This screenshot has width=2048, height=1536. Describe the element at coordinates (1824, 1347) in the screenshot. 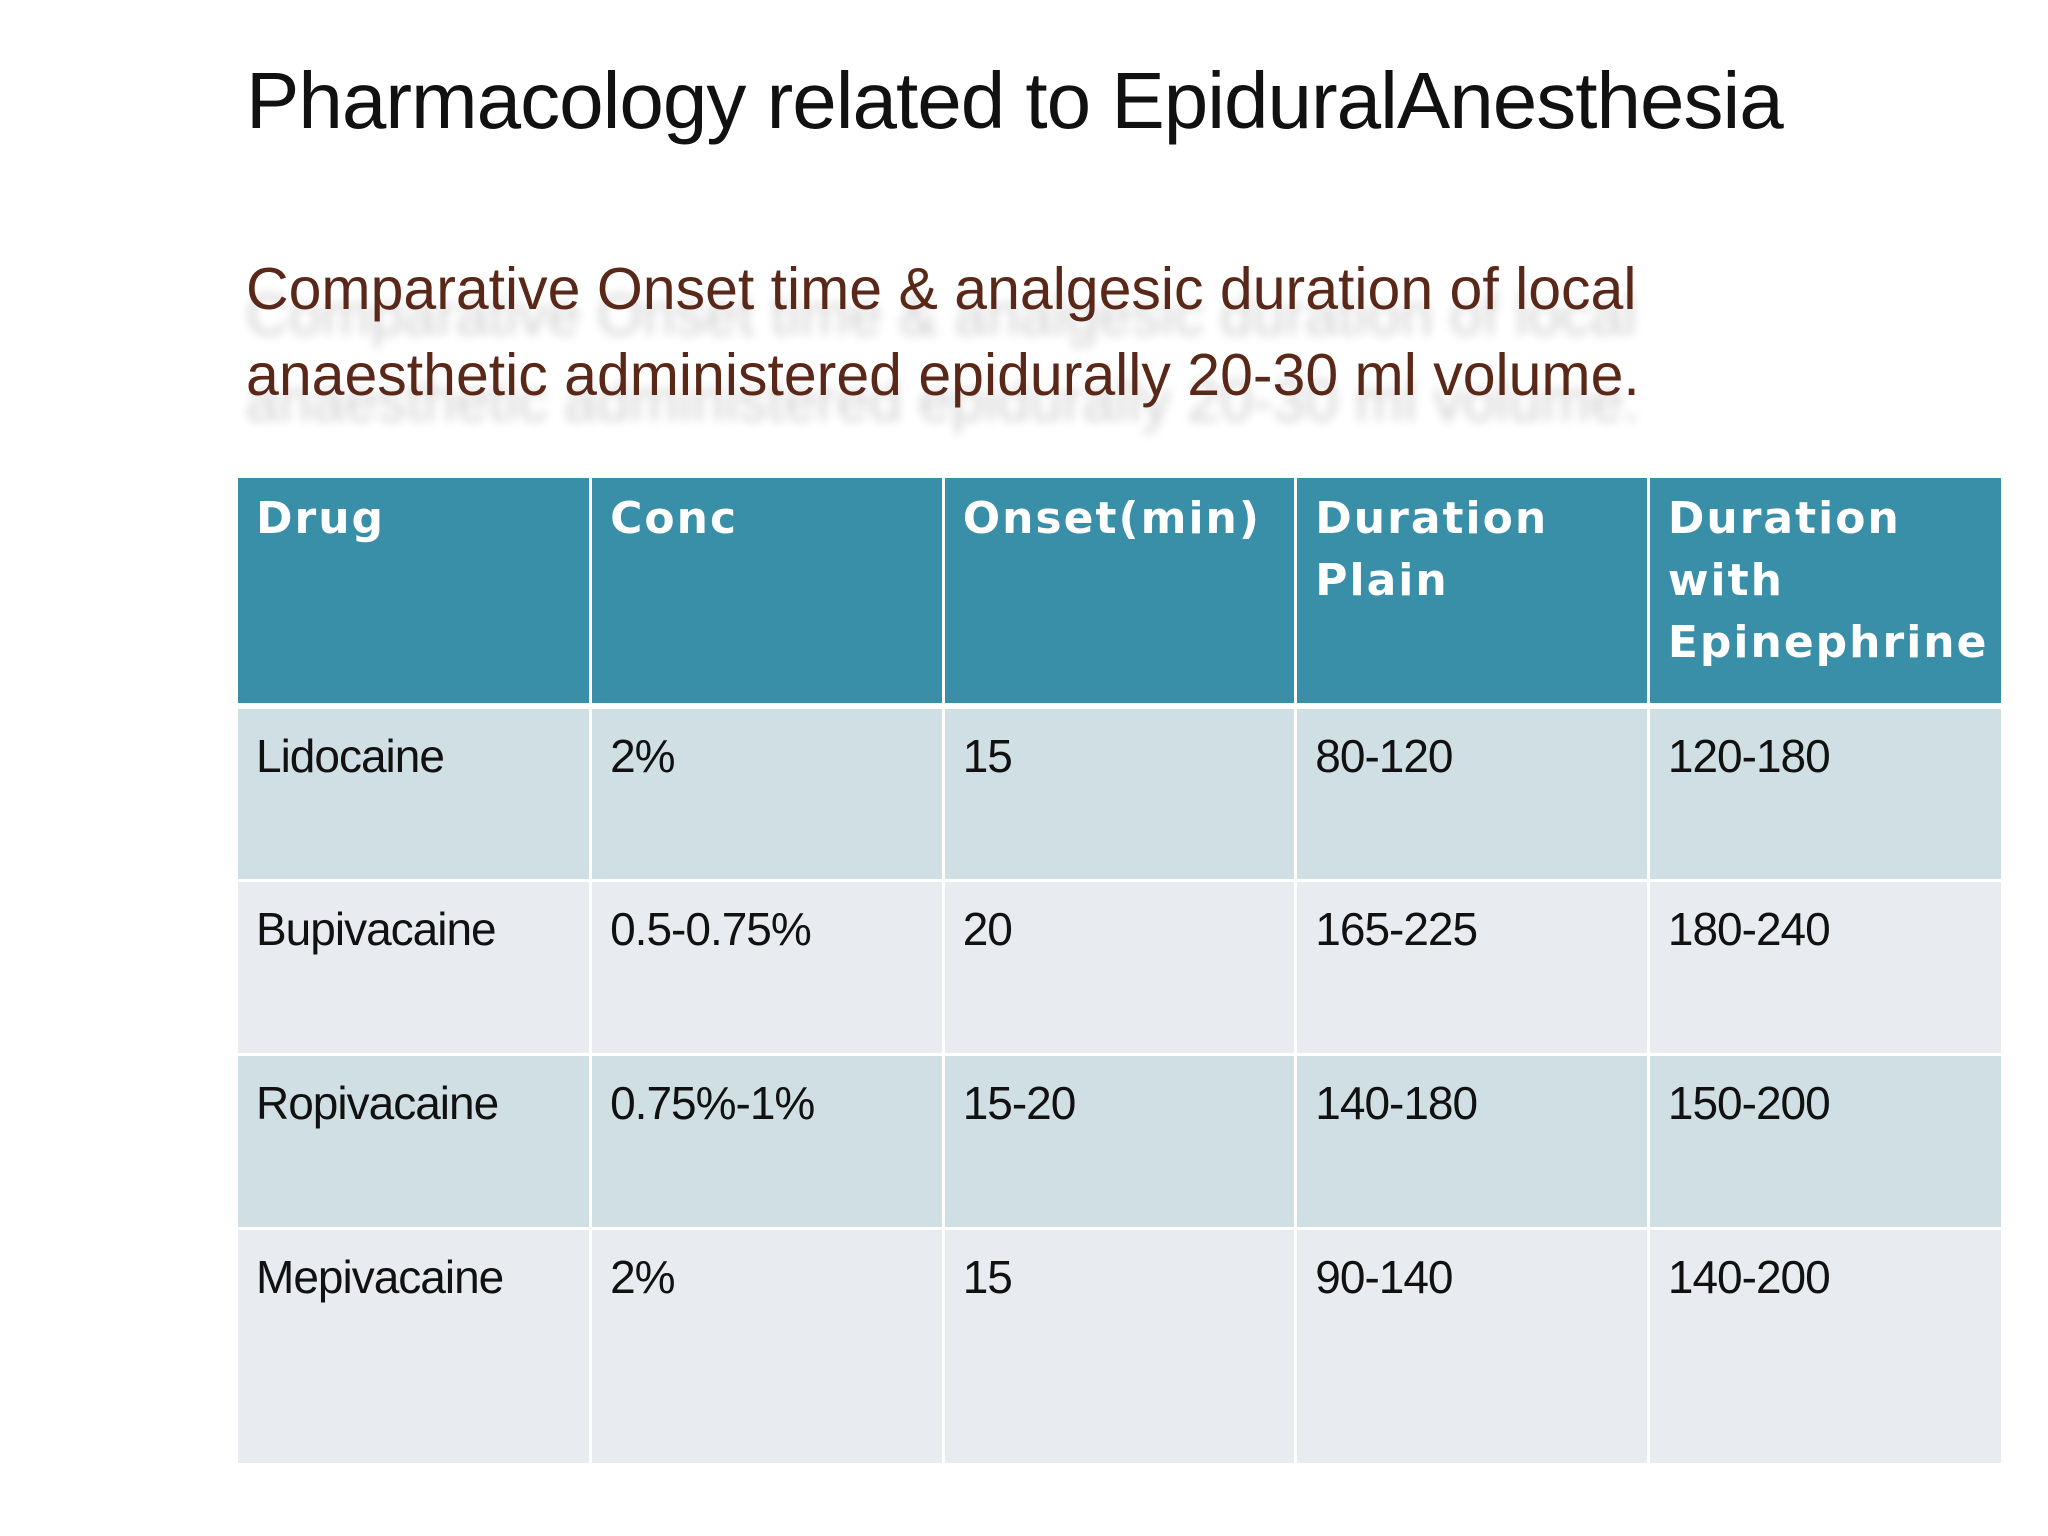

I see `cell-duration-epinephrine: 140-200` at that location.